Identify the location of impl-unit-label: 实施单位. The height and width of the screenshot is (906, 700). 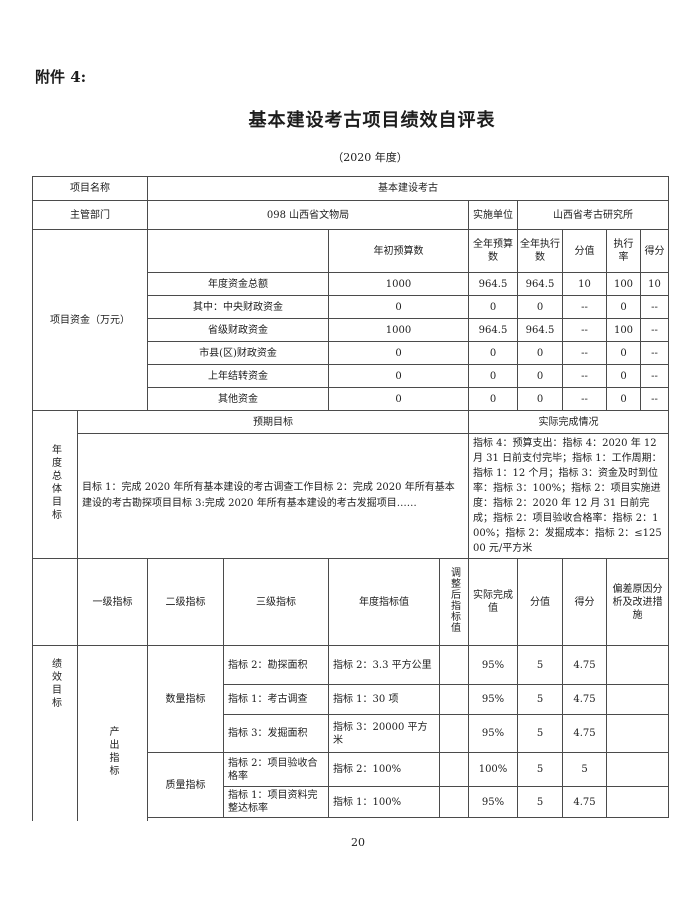
(493, 215).